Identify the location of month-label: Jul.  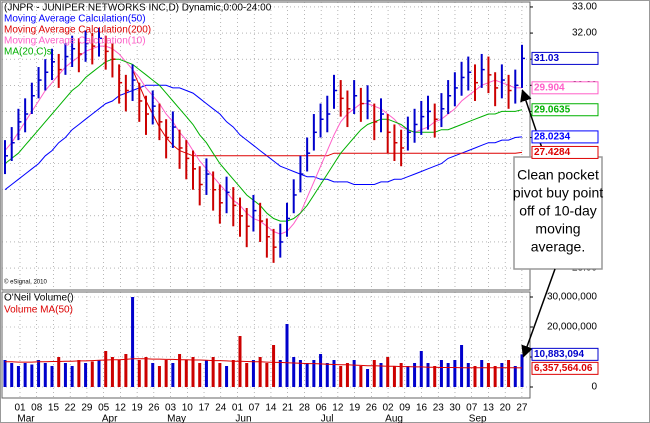
(327, 418).